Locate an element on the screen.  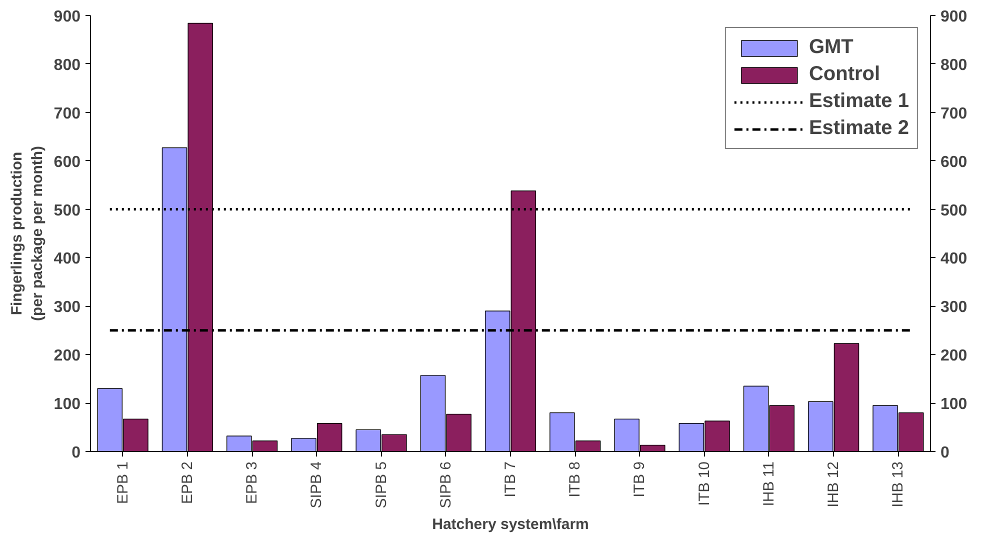
y-tick-label: 200 is located at coordinates (67, 356).